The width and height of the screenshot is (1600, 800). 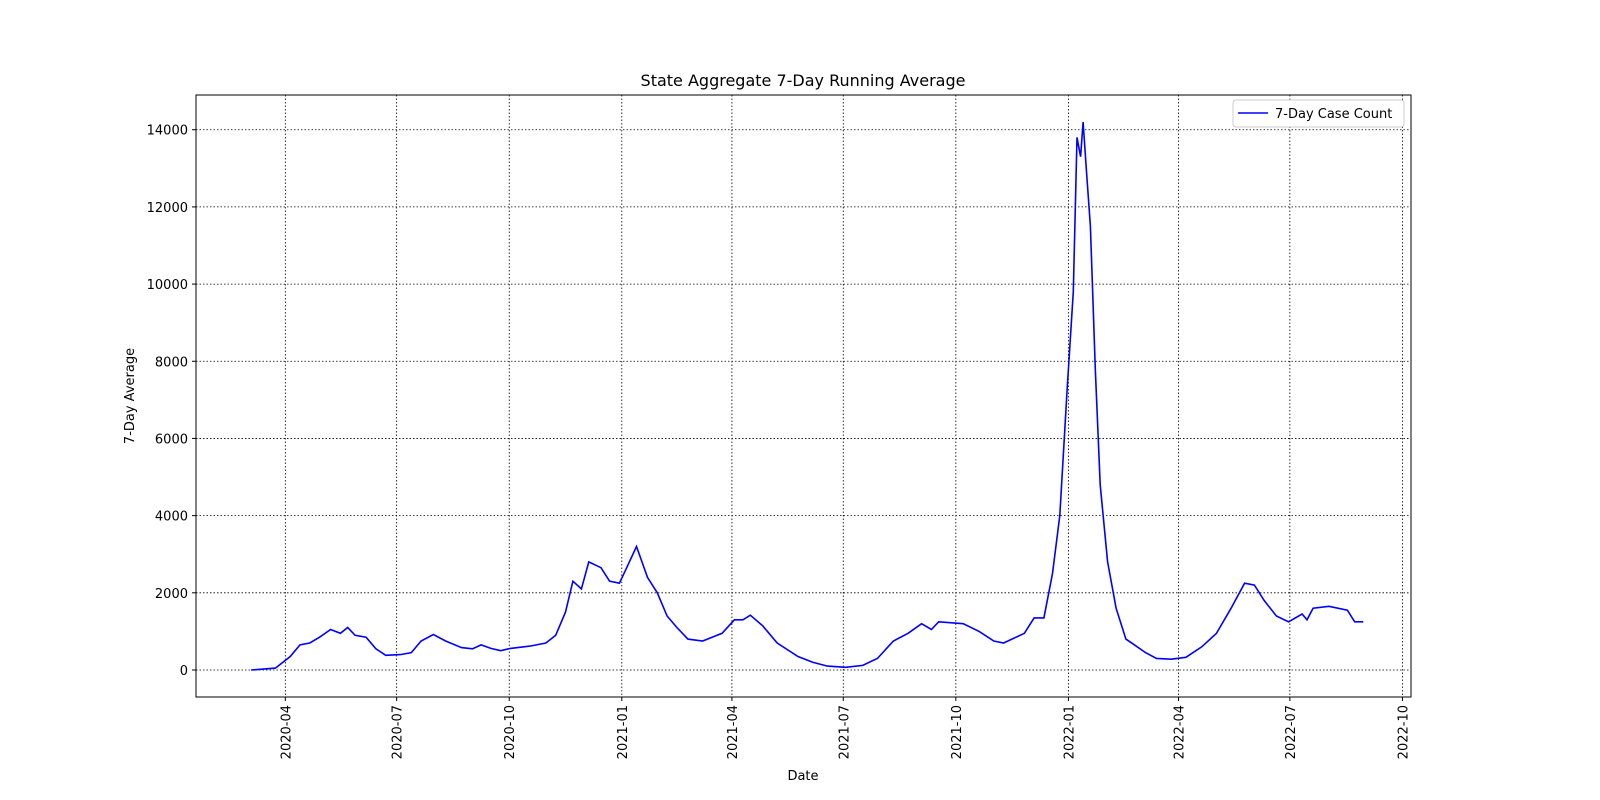 What do you see at coordinates (1403, 732) in the screenshot?
I see `x-tick-label: 2022-10` at bounding box center [1403, 732].